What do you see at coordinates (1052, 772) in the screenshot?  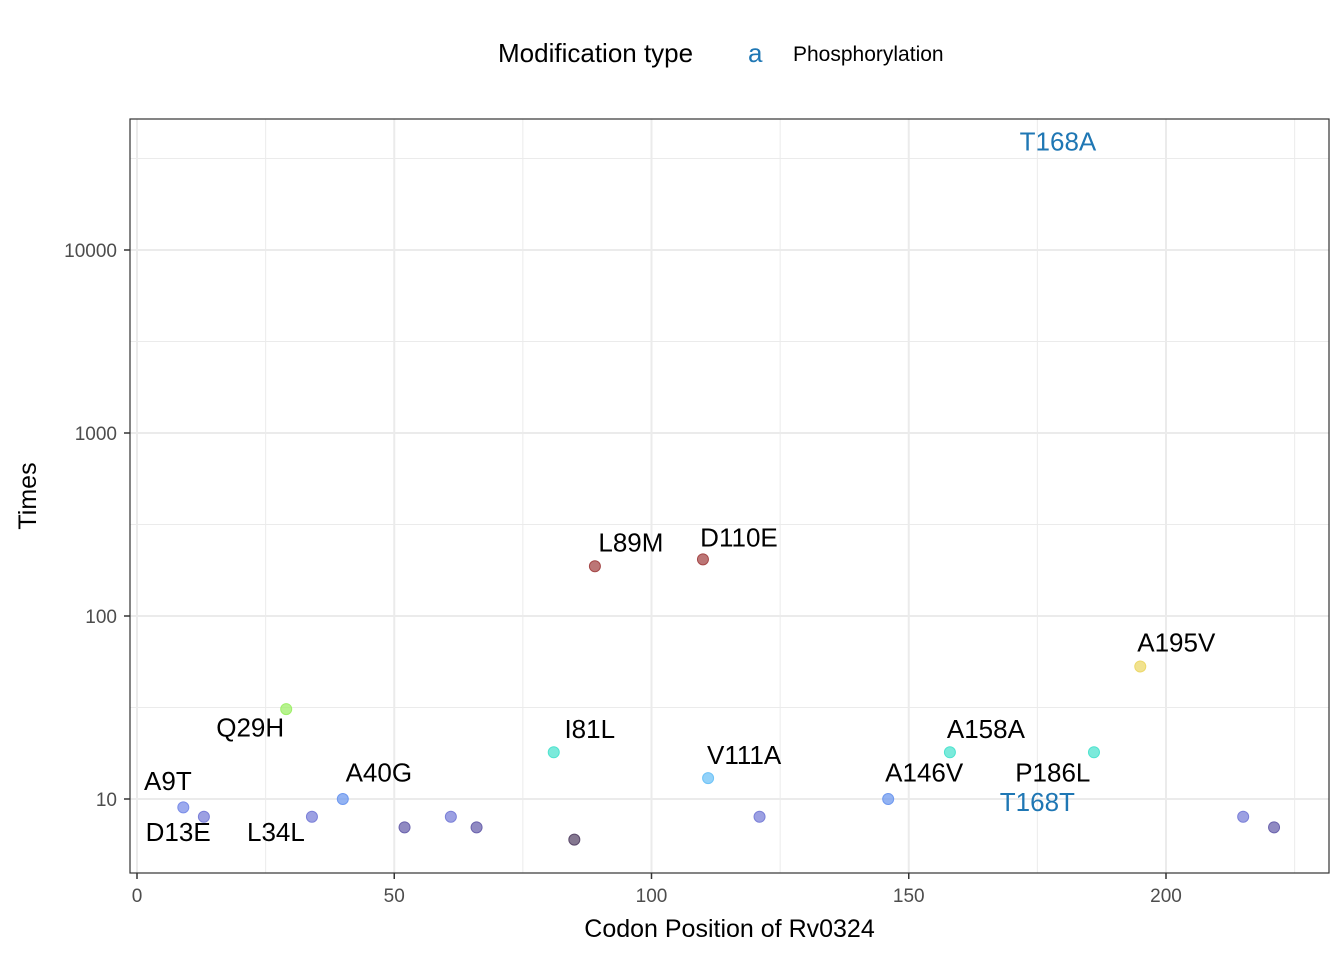 I see `point-label: P186L` at bounding box center [1052, 772].